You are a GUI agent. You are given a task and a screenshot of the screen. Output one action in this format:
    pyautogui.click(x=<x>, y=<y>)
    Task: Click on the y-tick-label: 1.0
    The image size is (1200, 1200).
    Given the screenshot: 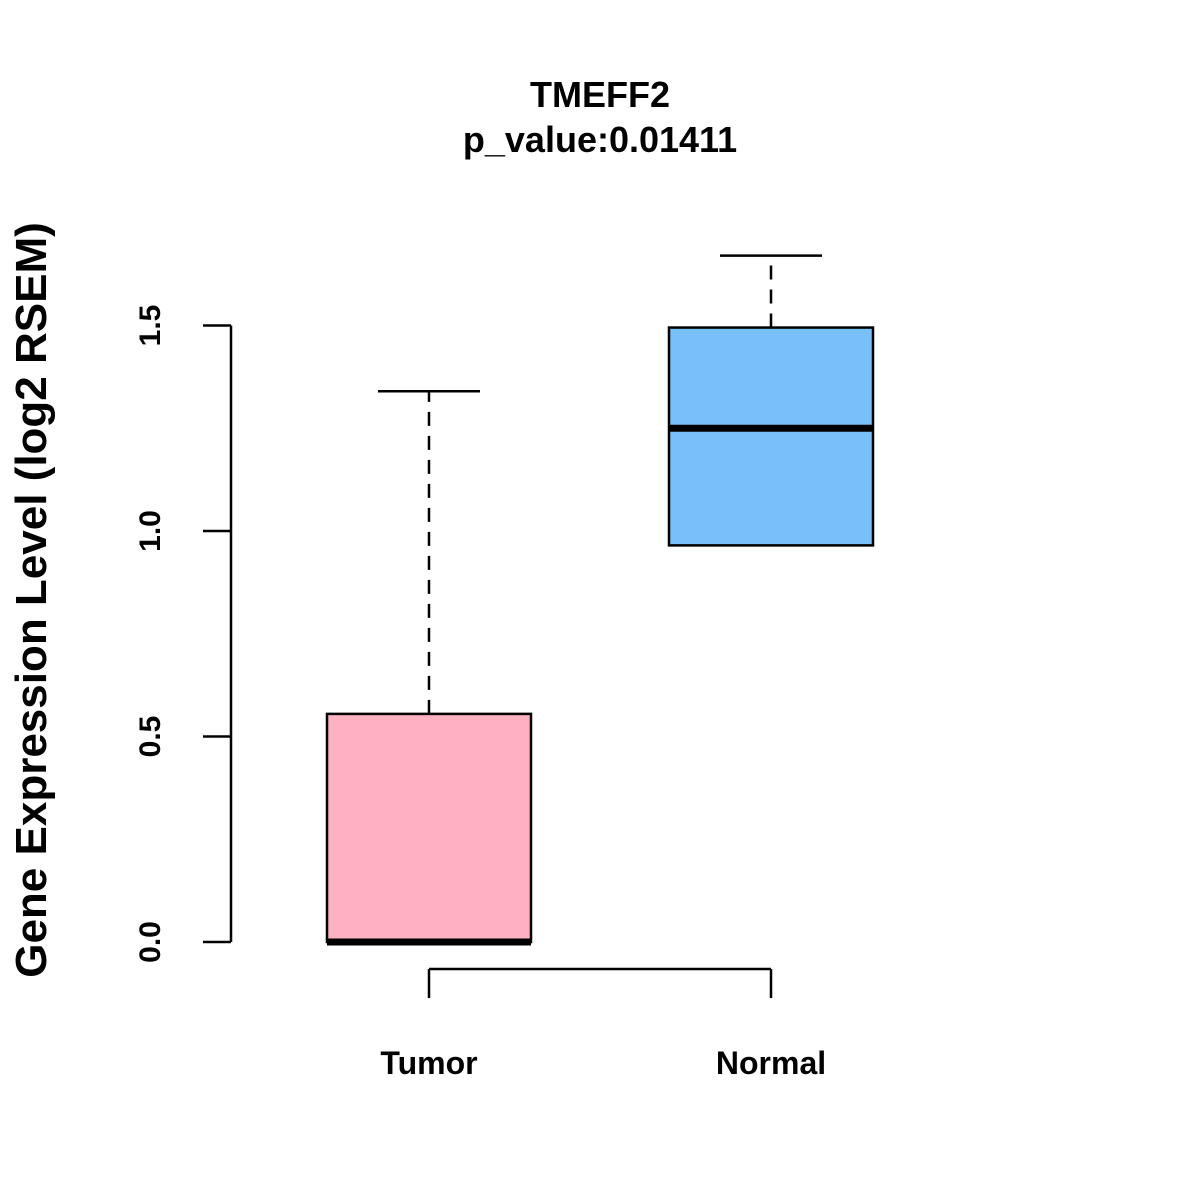 What is the action you would take?
    pyautogui.click(x=150, y=531)
    